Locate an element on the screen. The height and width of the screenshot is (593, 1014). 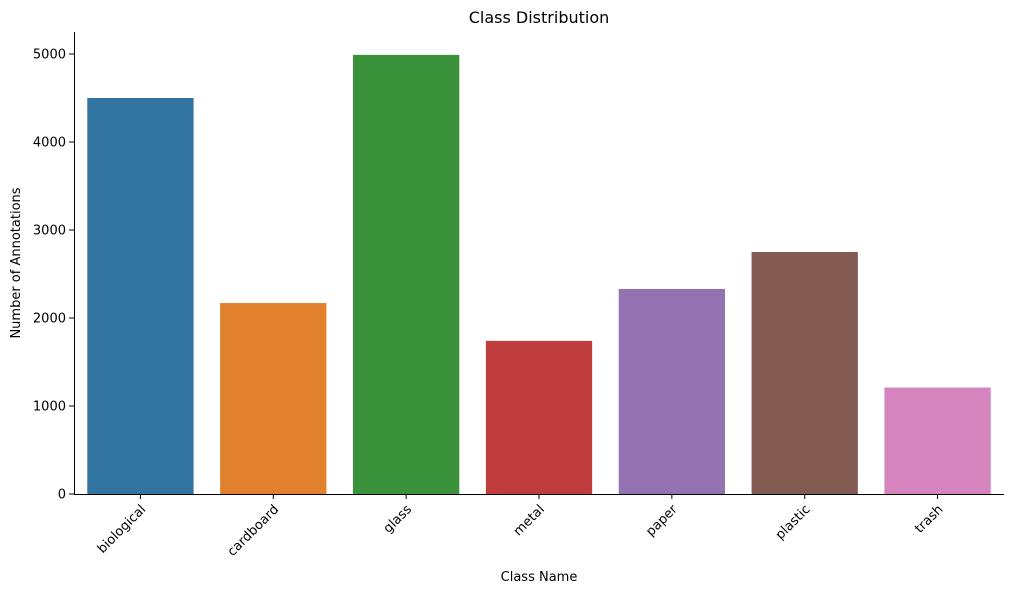
x-axis-title: Class Name is located at coordinates (539, 577).